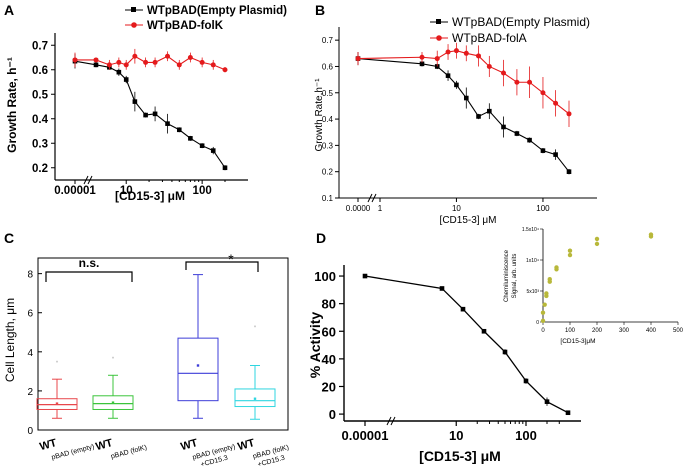  Describe the element at coordinates (380, 208) in the screenshot. I see `b-xtick-label-1: 1` at that location.